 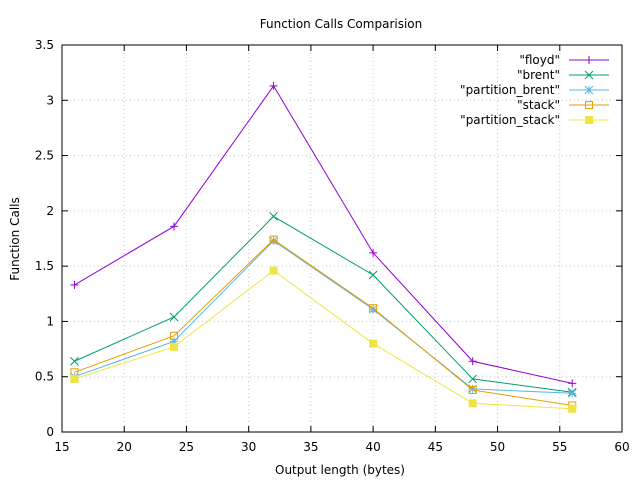 What do you see at coordinates (124, 447) in the screenshot?
I see `x-tick-label: 20` at bounding box center [124, 447].